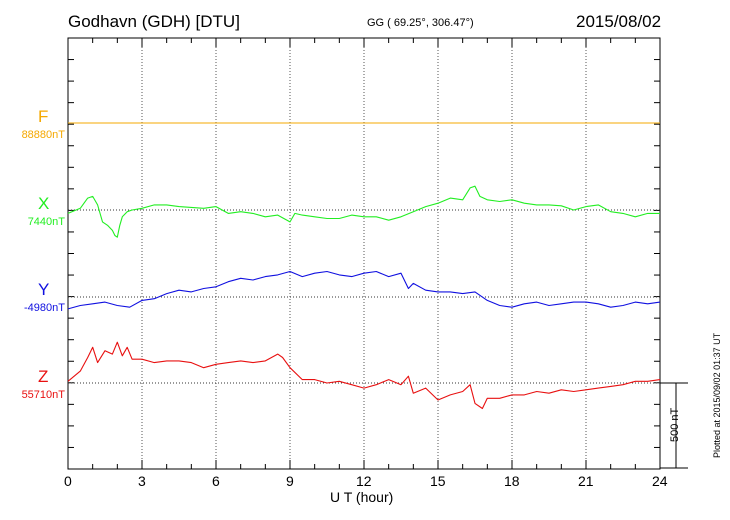 The image size is (730, 520). I want to click on series-name-X: X, so click(44, 203).